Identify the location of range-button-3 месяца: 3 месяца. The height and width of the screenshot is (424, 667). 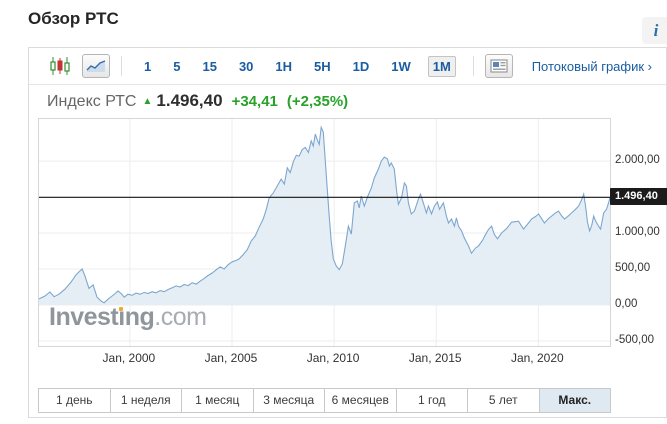
(289, 400).